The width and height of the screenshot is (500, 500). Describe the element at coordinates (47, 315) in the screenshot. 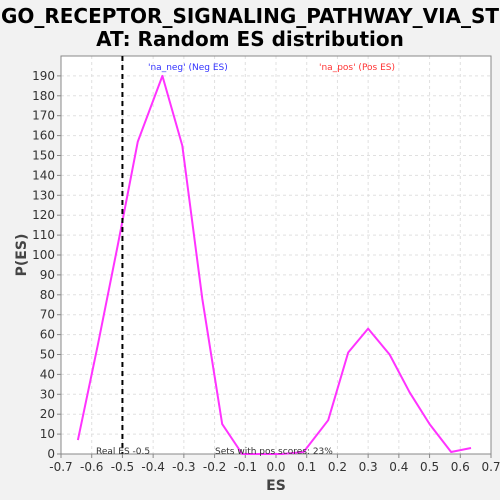

I see `y-tick-label: 70` at that location.